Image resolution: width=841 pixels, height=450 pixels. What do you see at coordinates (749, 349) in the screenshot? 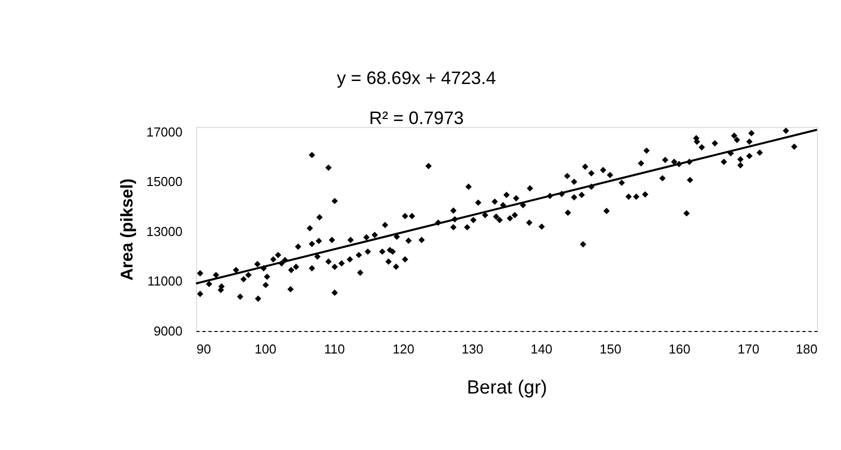
I see `x-tick-label: 170` at bounding box center [749, 349].